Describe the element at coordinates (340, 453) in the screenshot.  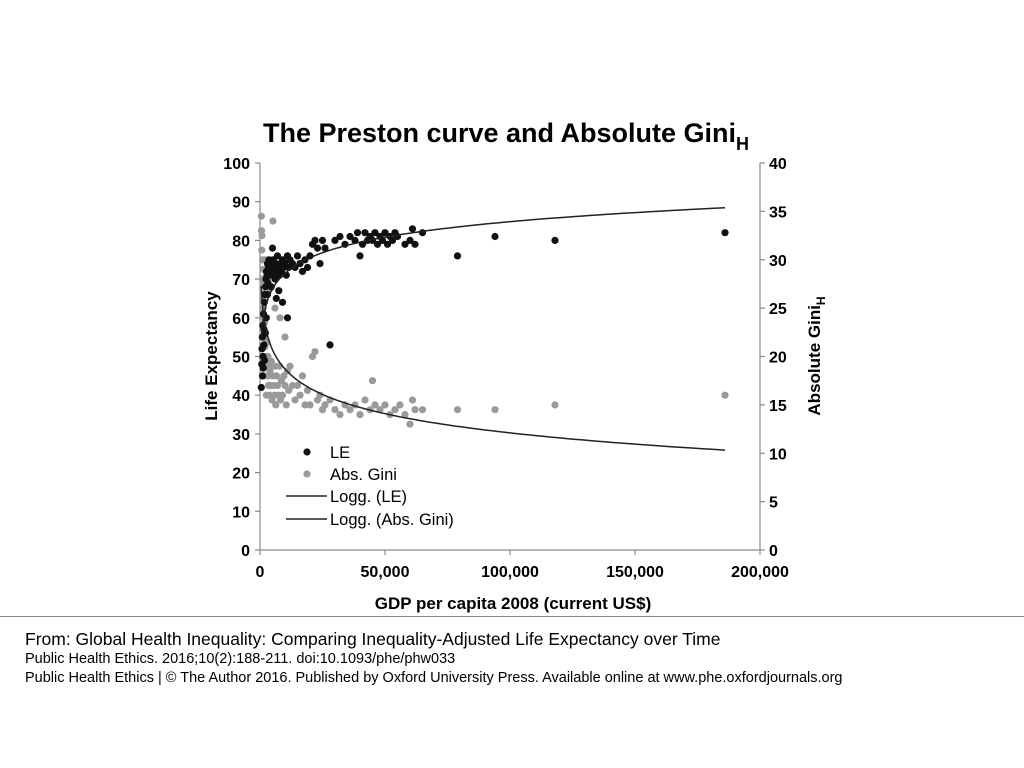
I see `legend-le: LE` at that location.